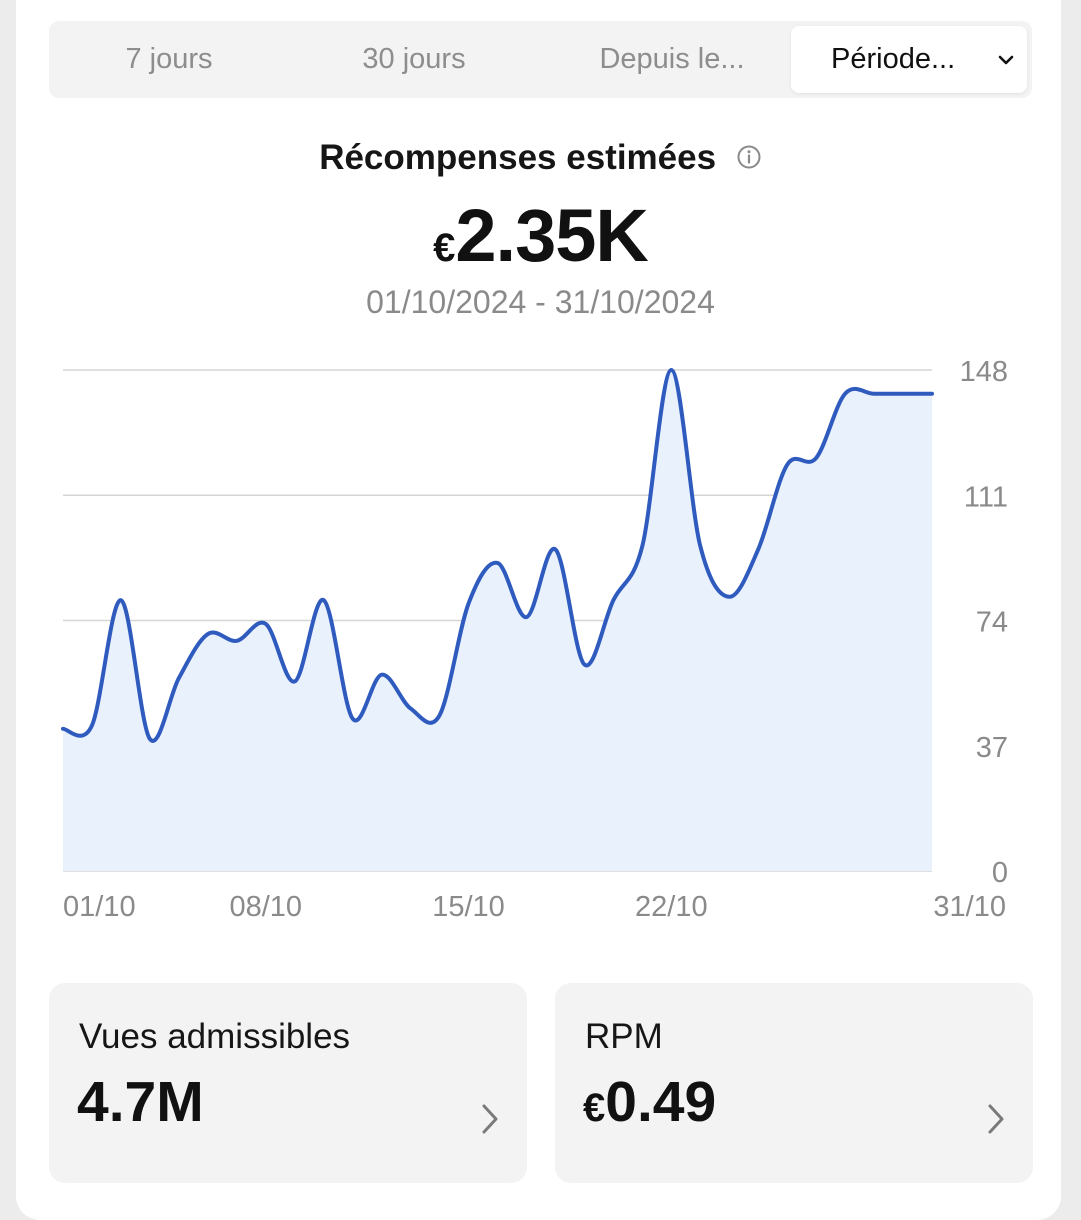  I want to click on rpm-label: RPM, so click(624, 1036).